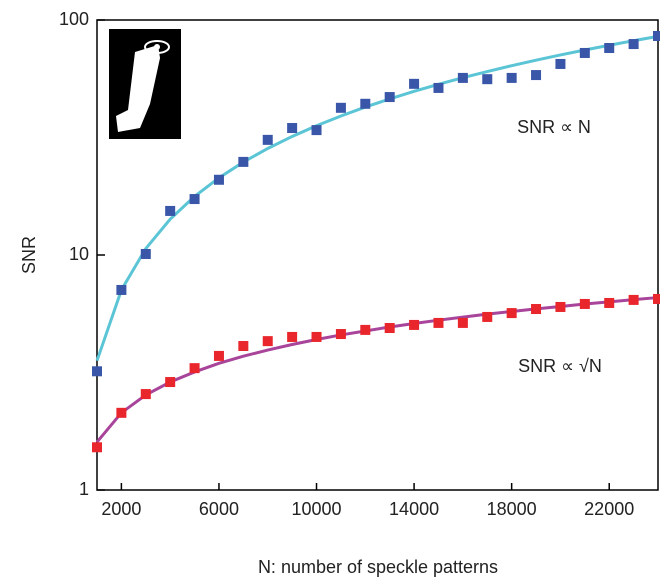  What do you see at coordinates (84, 489) in the screenshot?
I see `y-tick-label: 1` at bounding box center [84, 489].